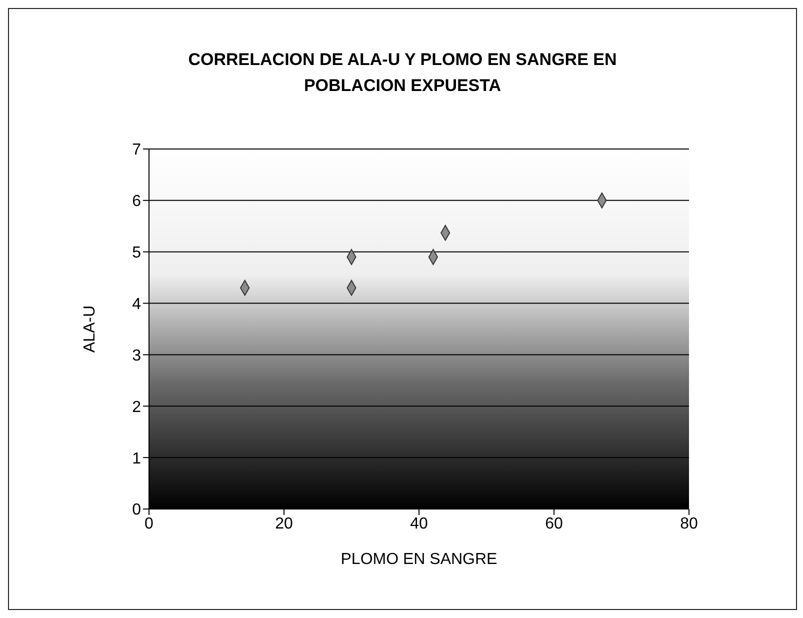  I want to click on y-tick-label: 1, so click(137, 459).